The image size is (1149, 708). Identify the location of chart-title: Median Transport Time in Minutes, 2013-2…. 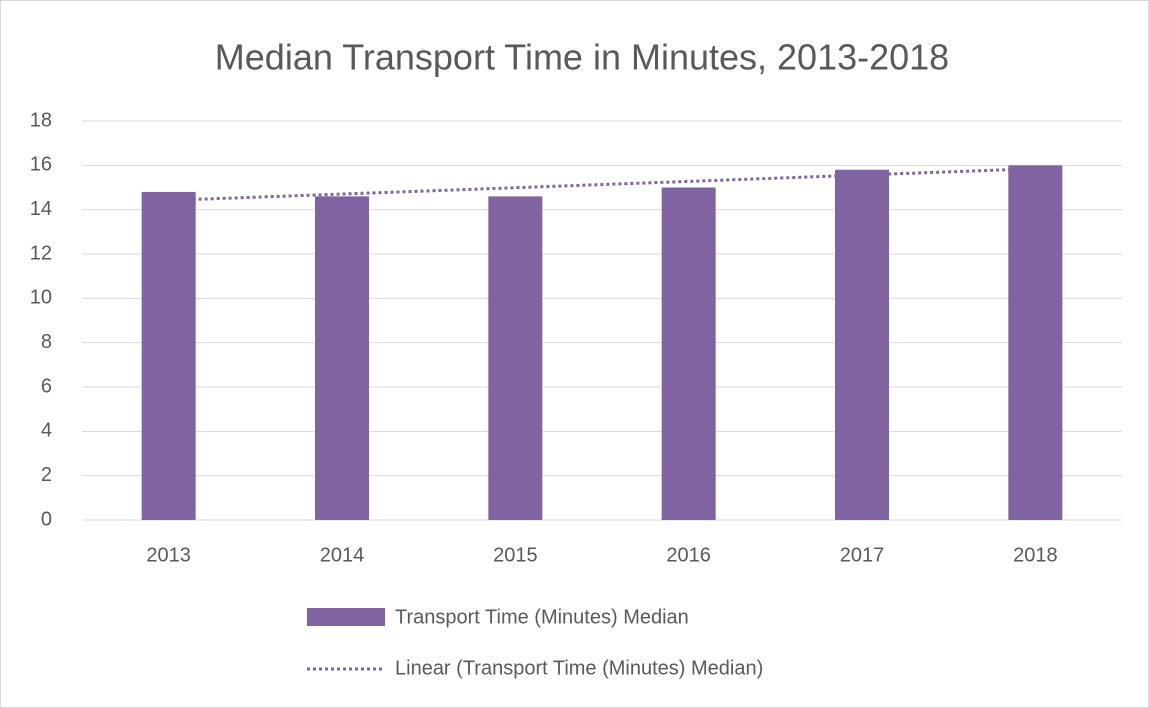
(582, 57).